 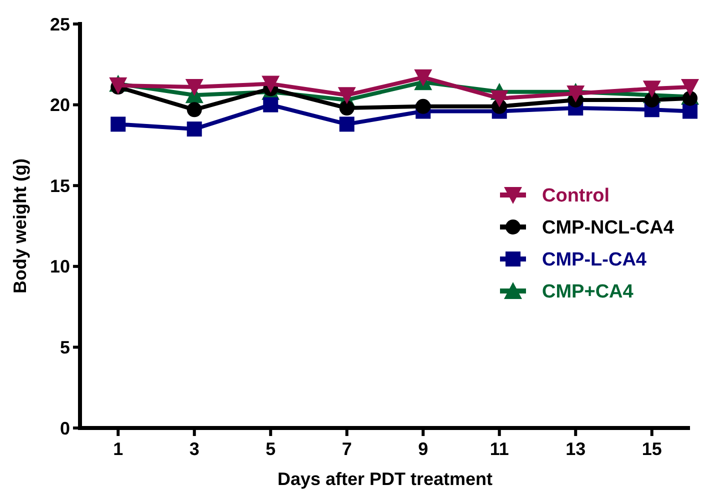 I want to click on x-tick-label: 1, so click(x=118, y=449).